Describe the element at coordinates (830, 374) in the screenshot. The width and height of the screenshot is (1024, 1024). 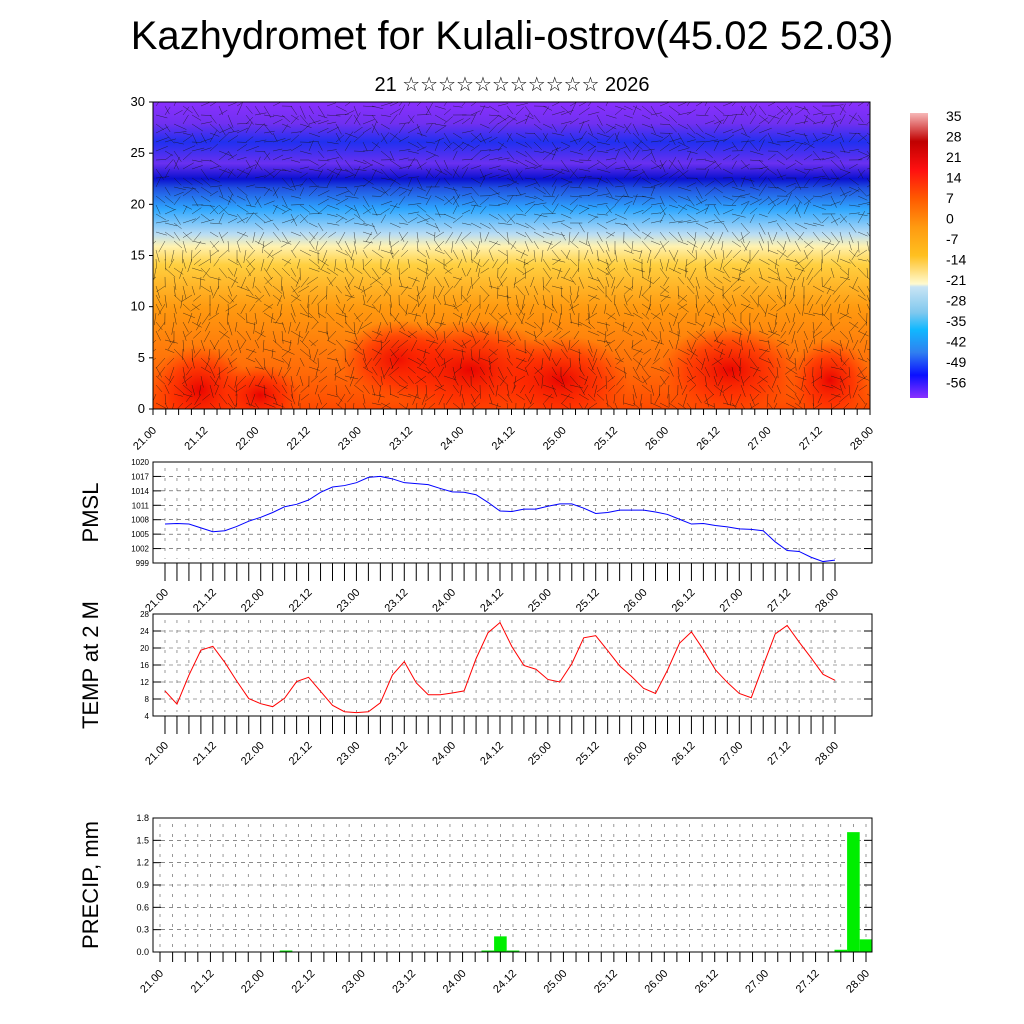
I see `warm-core` at that location.